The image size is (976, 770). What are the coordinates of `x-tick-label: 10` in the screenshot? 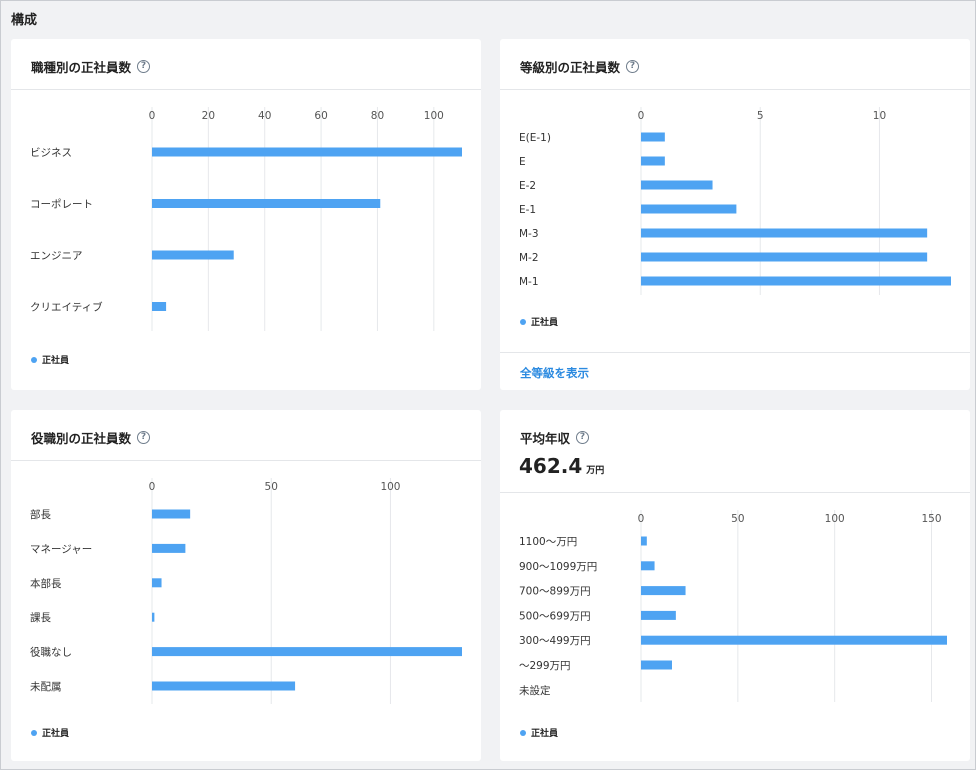 It's located at (879, 116).